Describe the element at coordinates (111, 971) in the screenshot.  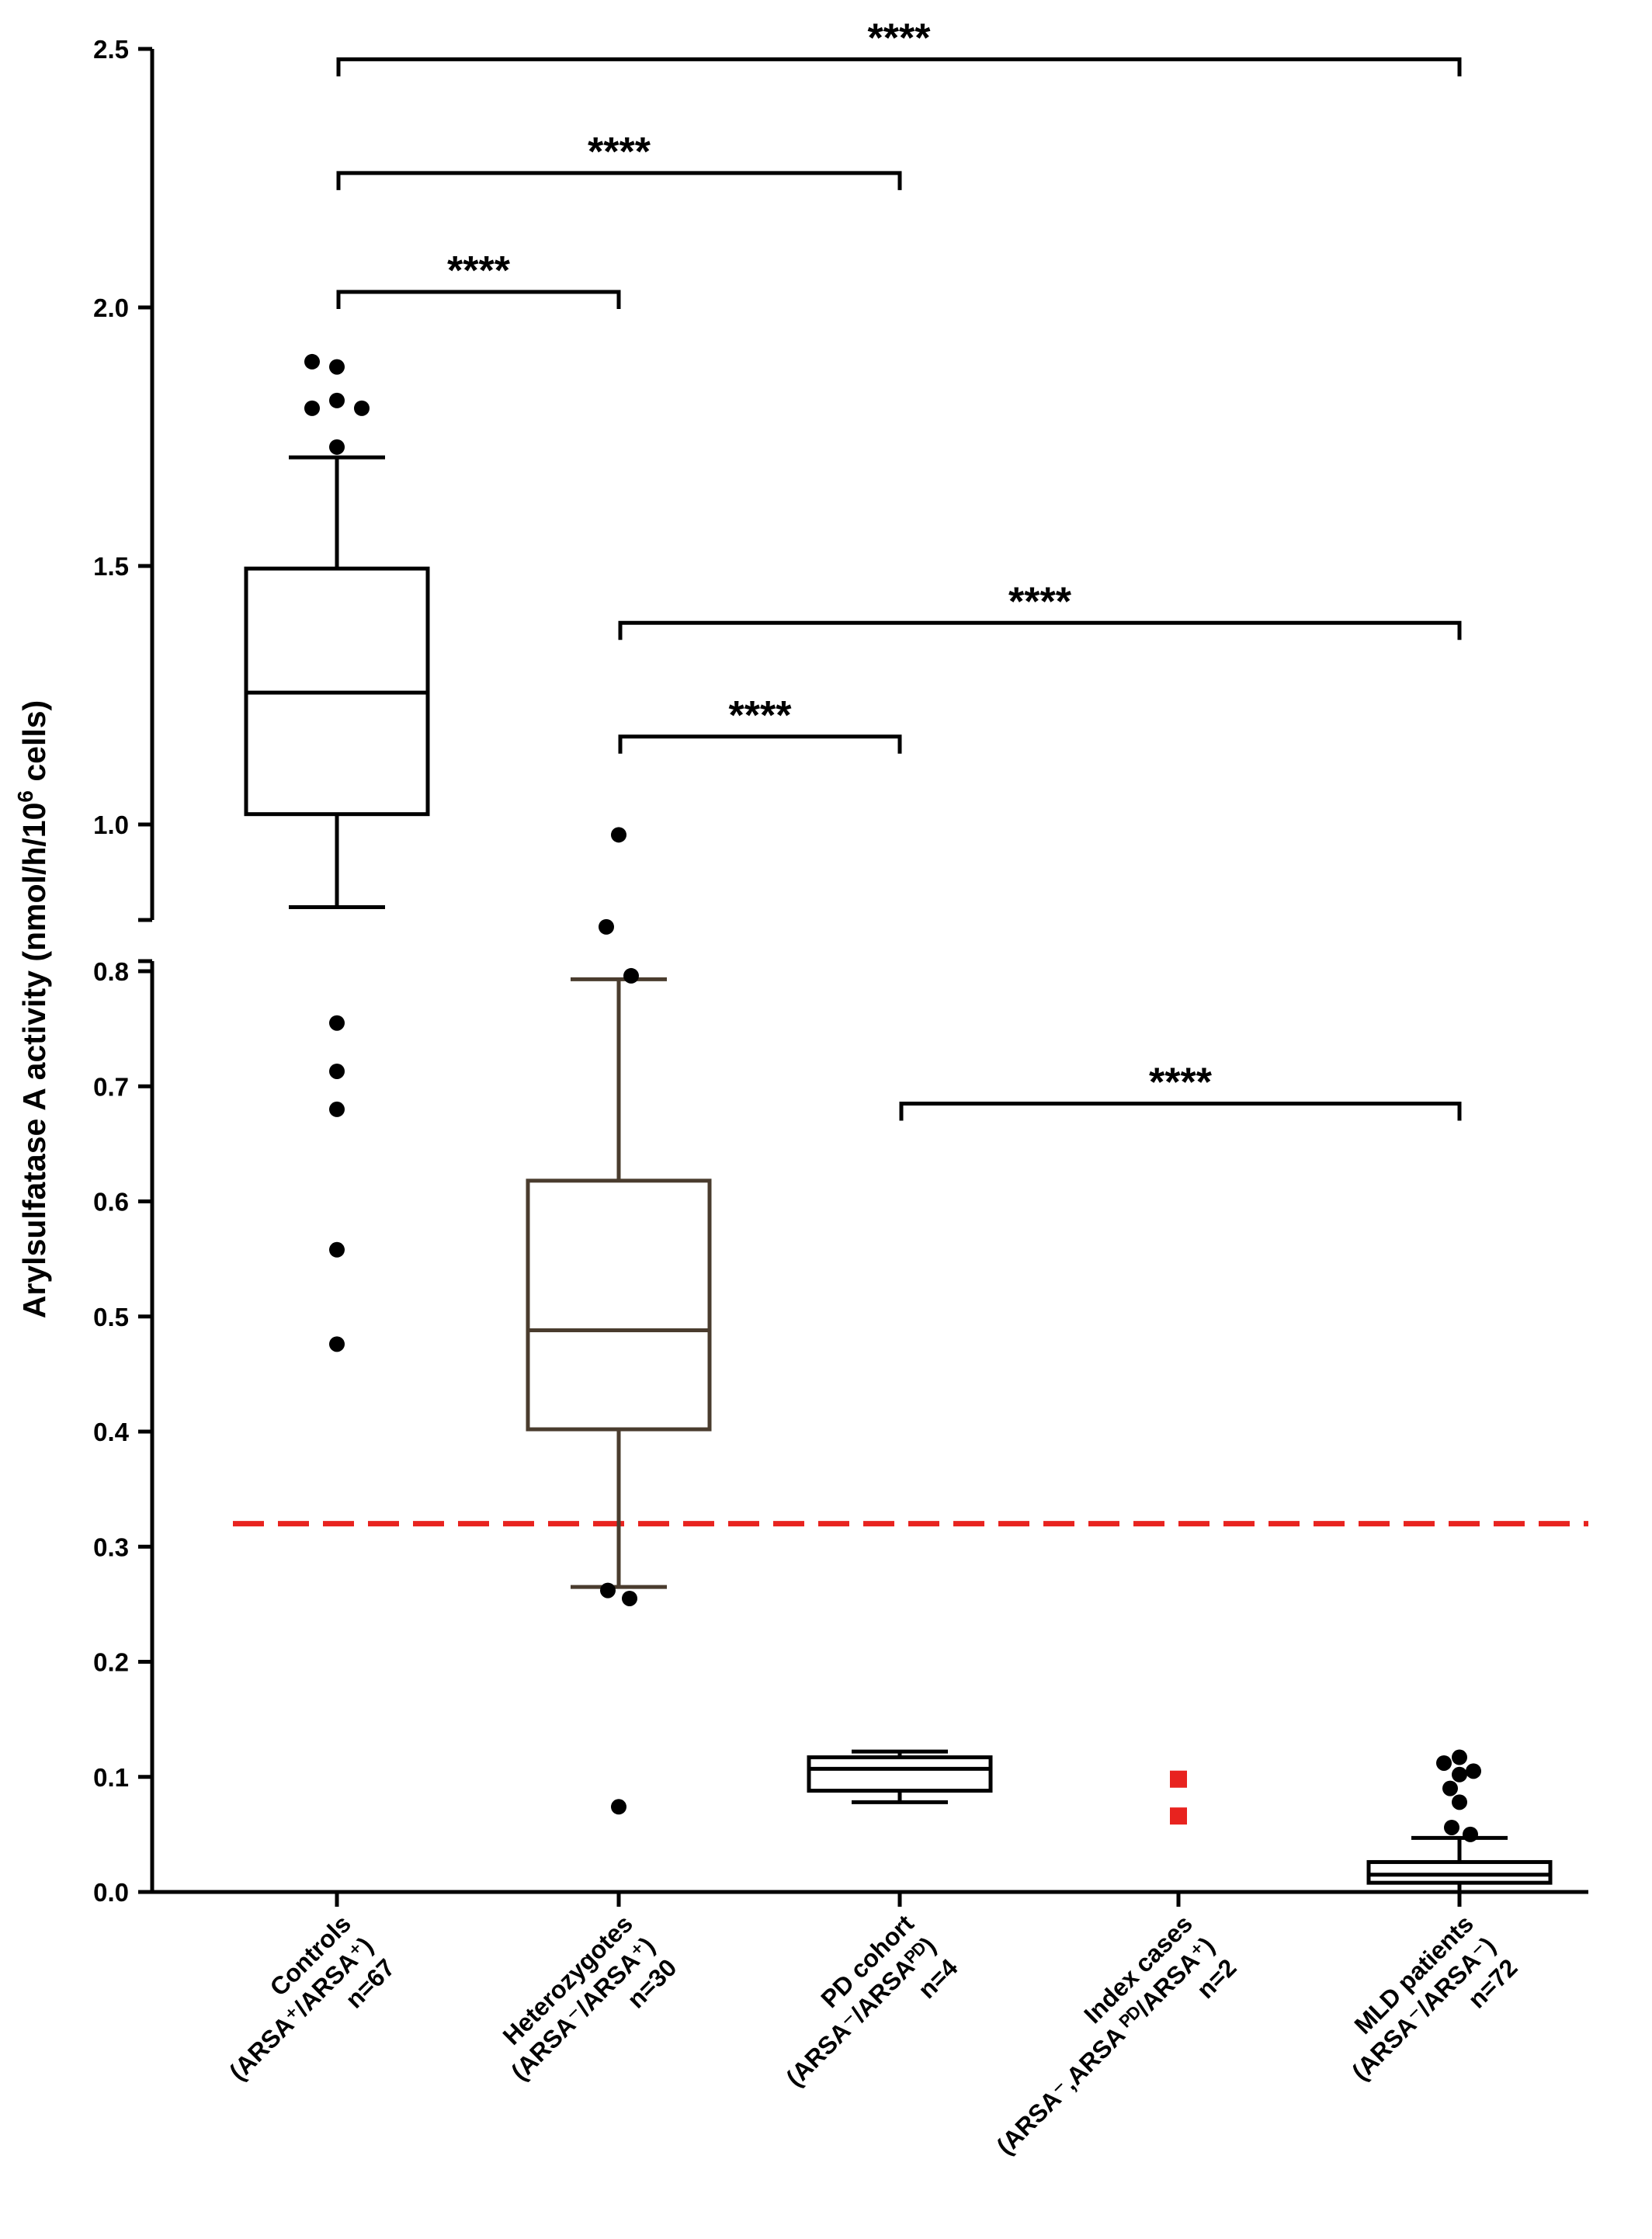
I see `y-tick-label: 0.8` at that location.